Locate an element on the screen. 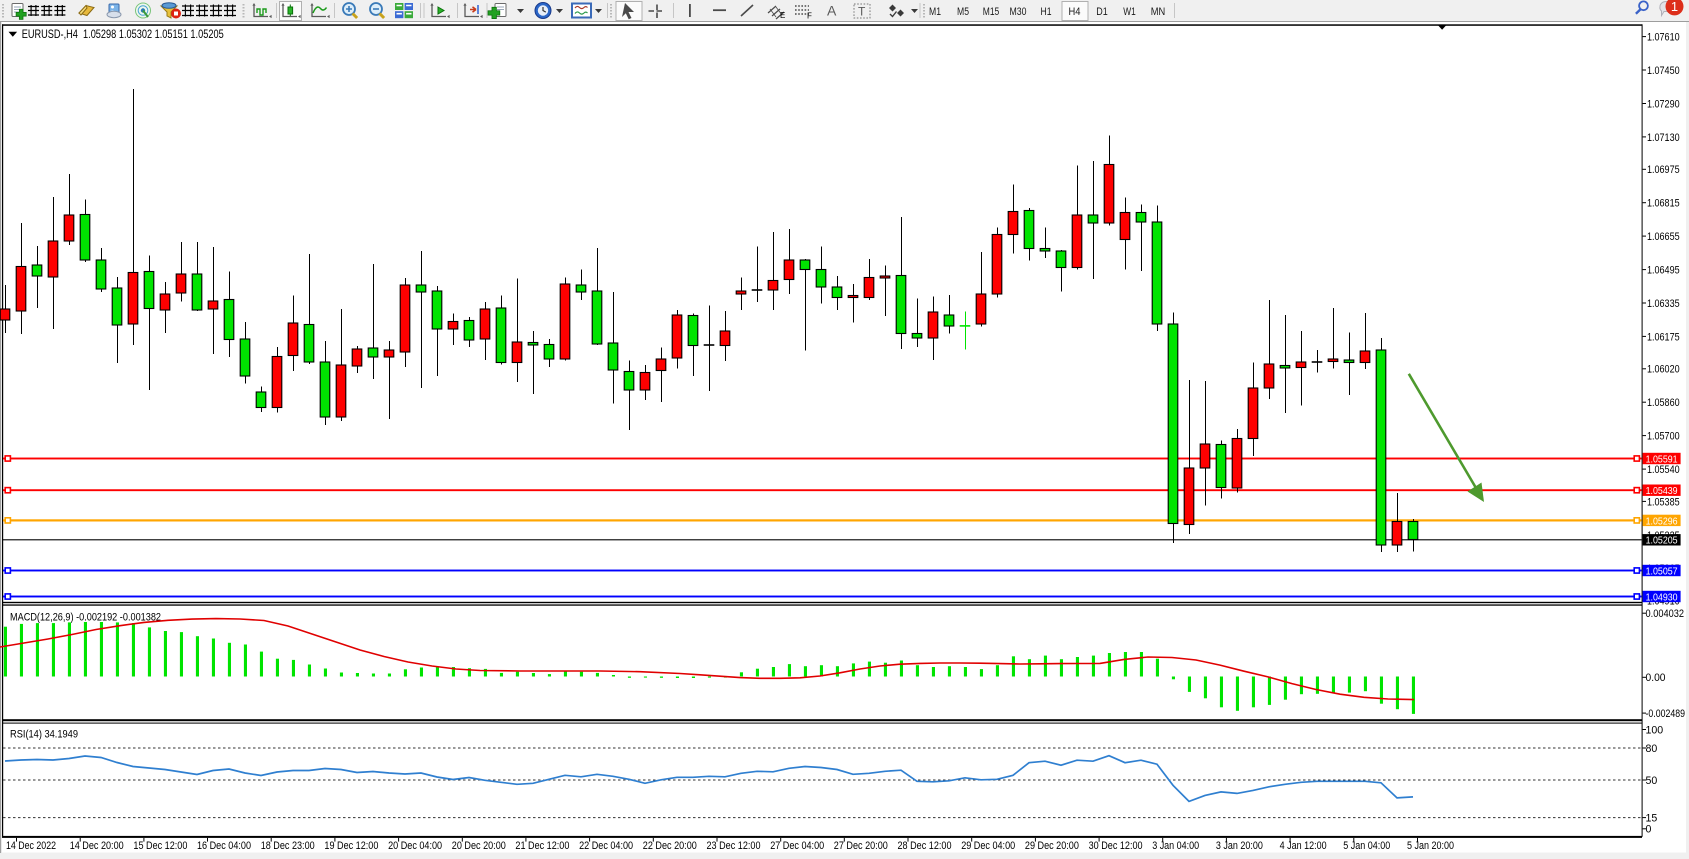 This screenshot has height=859, width=1689. svg-text: 28 Dec 12:00 is located at coordinates (925, 846).